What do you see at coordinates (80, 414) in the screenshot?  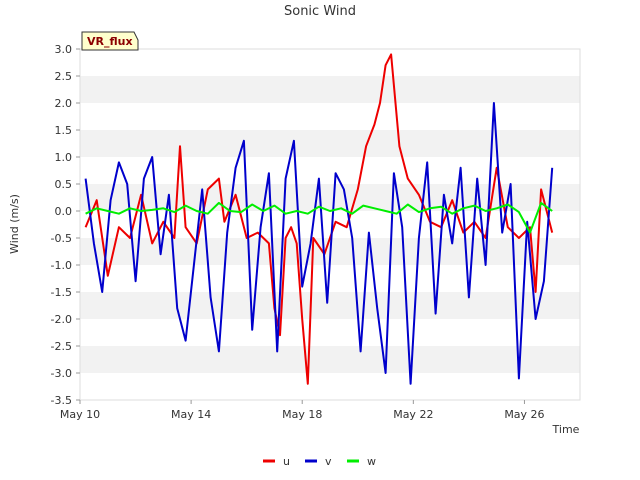 I see `x-tick-label: May 10` at bounding box center [80, 414].